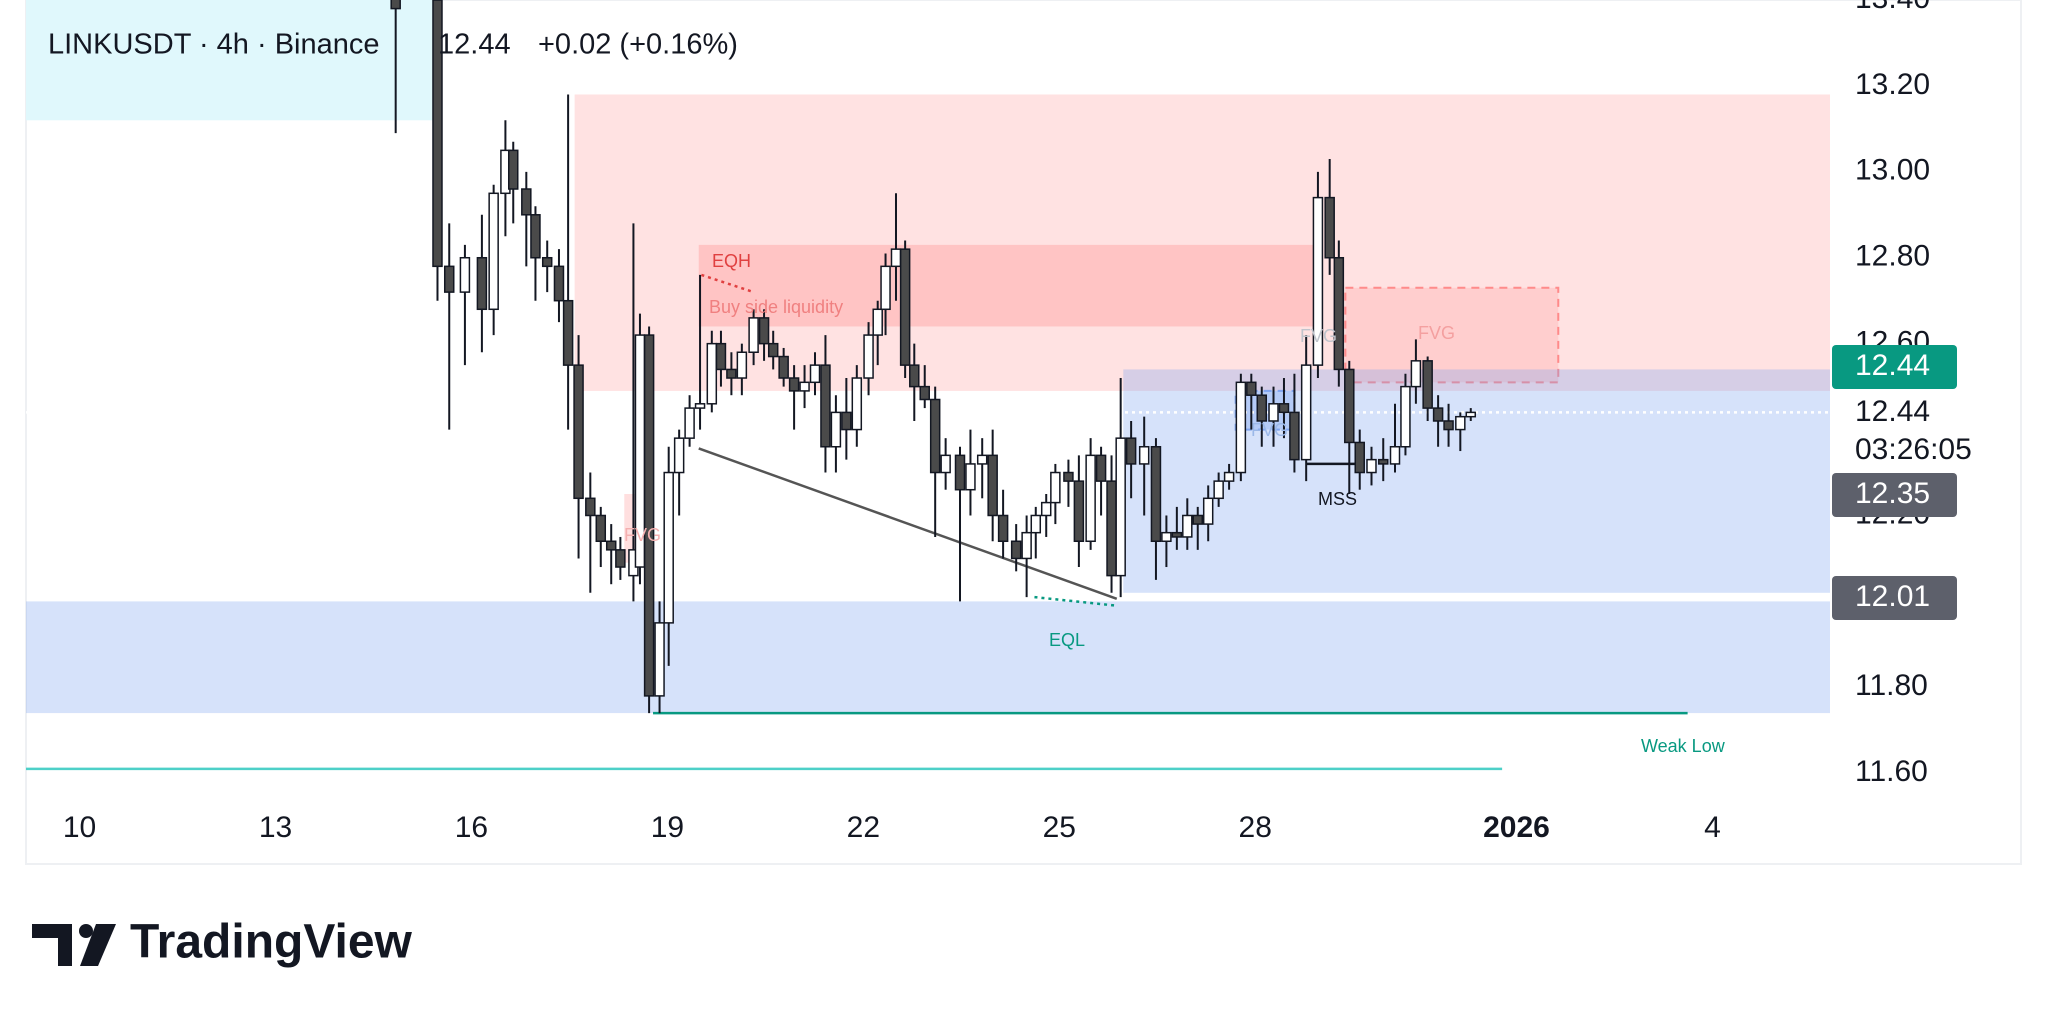 The width and height of the screenshot is (2048, 1024). I want to click on brand-logo: TradingView, so click(222, 942).